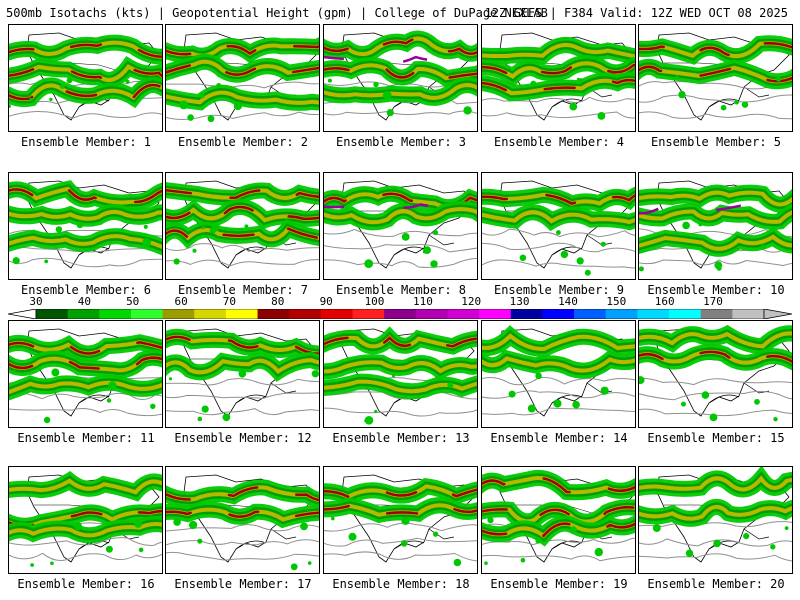 The image size is (800, 600). Describe the element at coordinates (422, 301) in the screenshot. I see `scale-tick-label: 110` at that location.